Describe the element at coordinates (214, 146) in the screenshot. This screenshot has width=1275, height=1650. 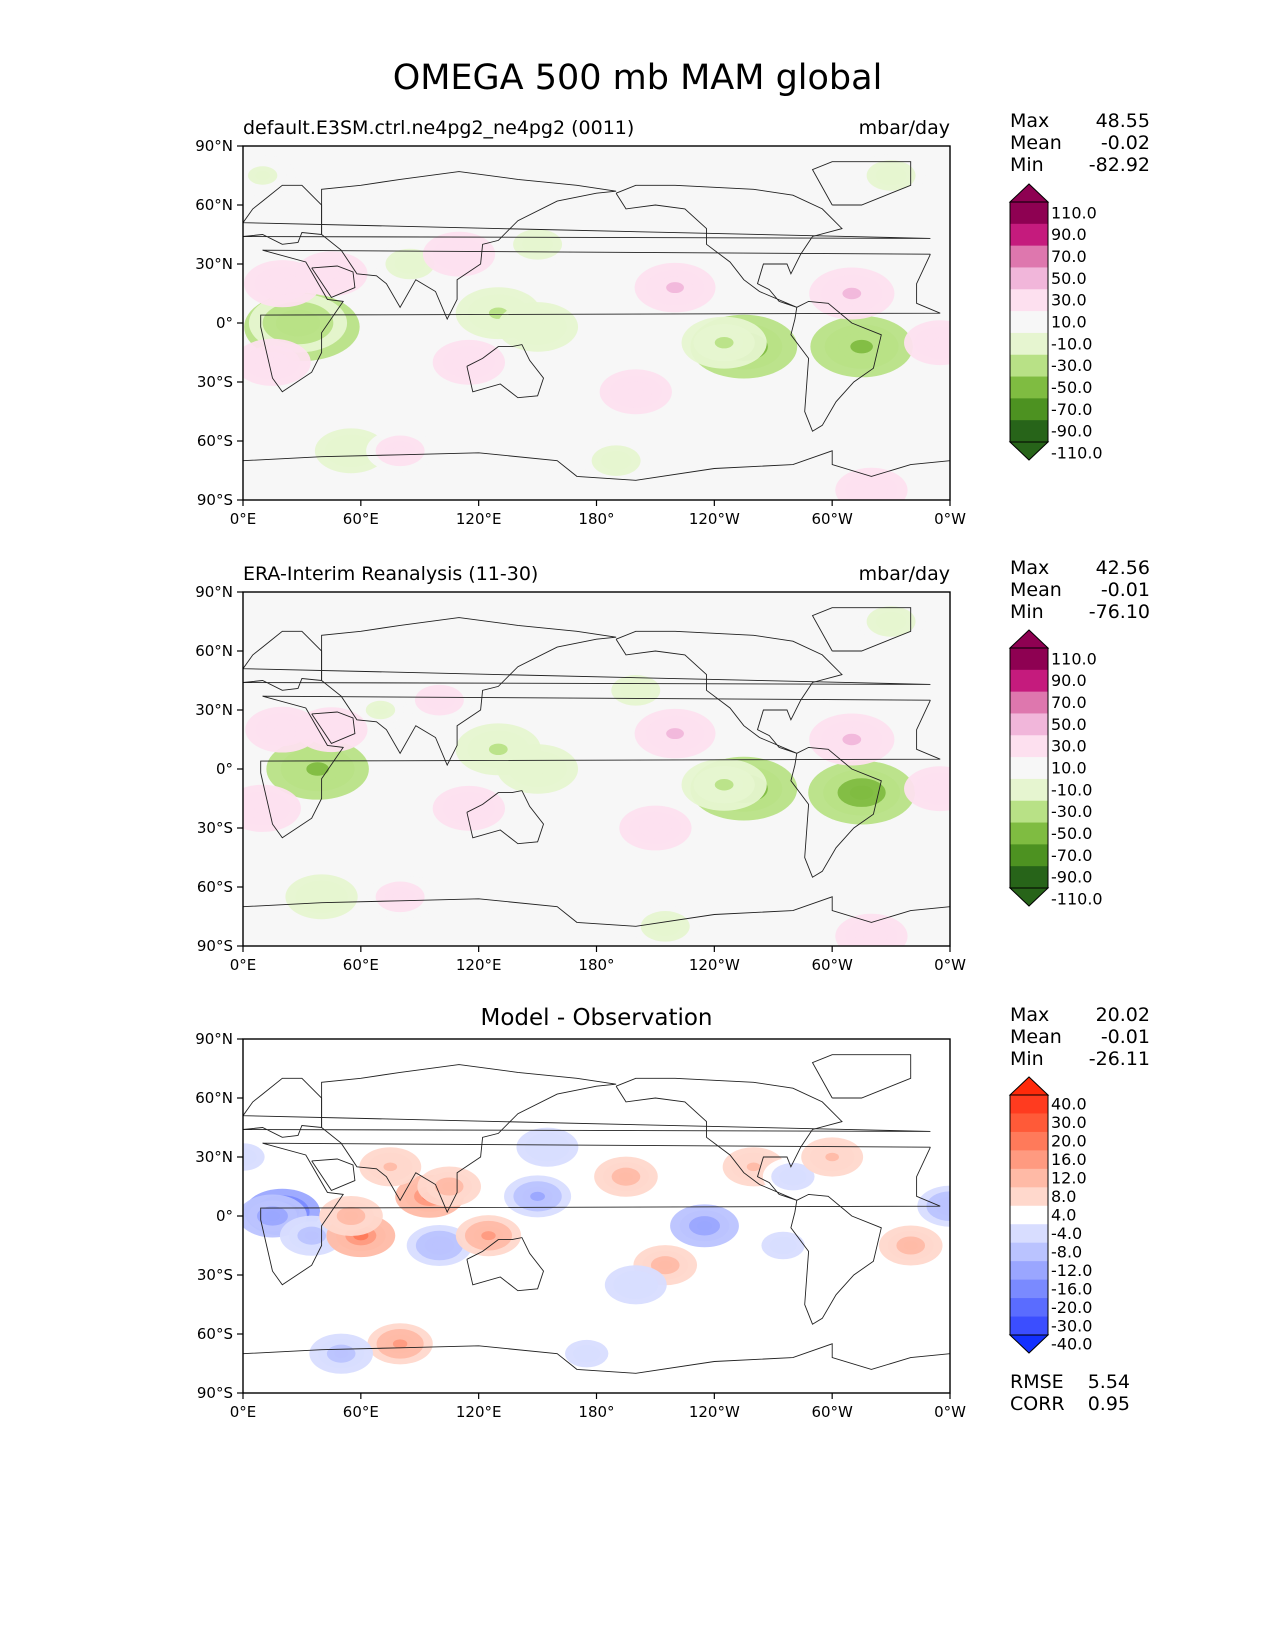
I see `y-tick-label: 90°N` at that location.